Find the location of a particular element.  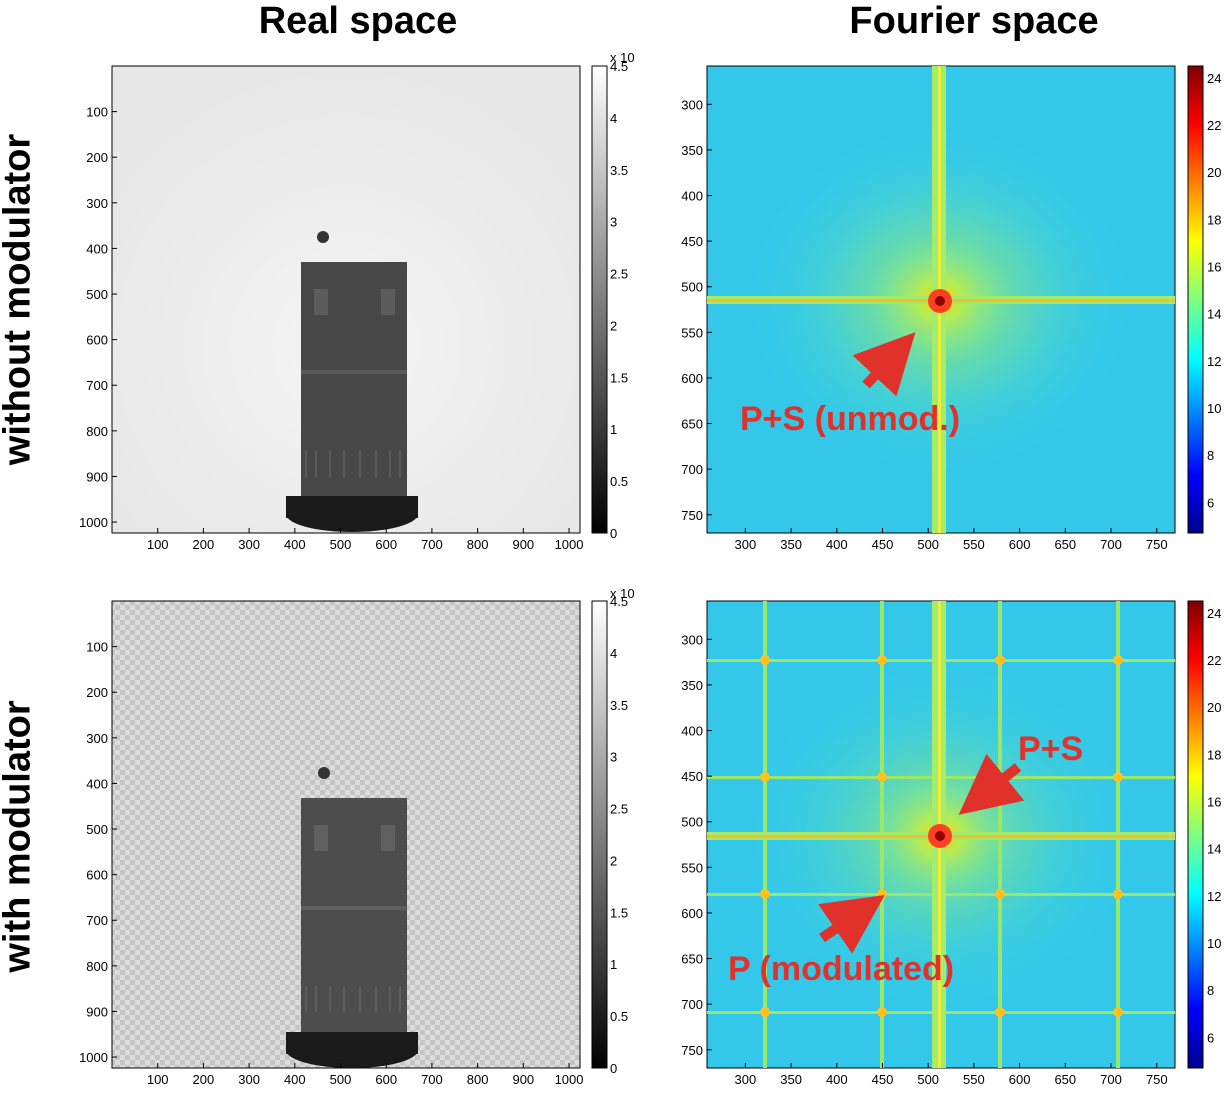

x-tick-label: 750 is located at coordinates (1157, 544).